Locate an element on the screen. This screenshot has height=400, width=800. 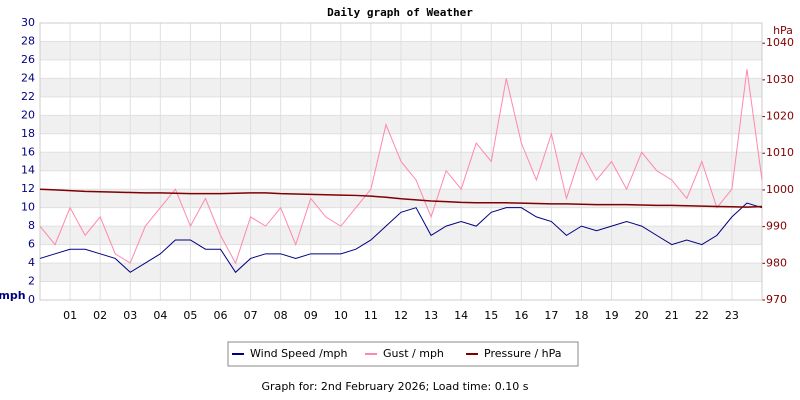
x-tick-label: 15 is located at coordinates (491, 315).